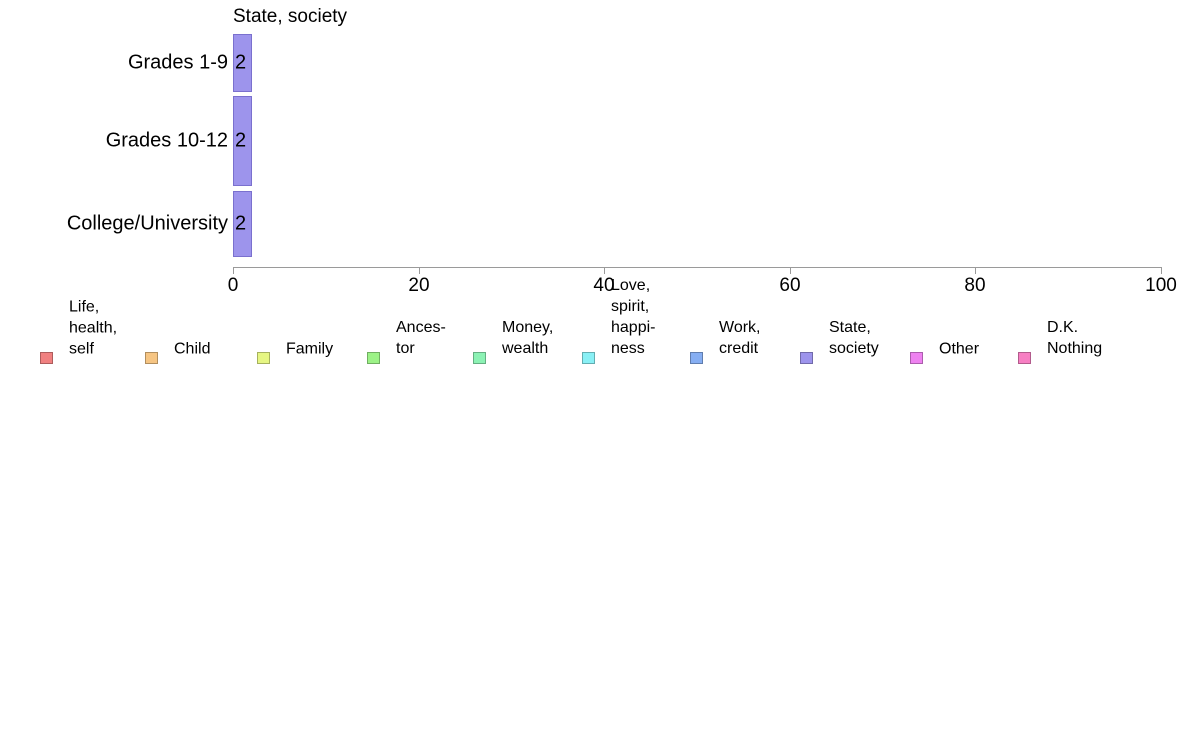 The width and height of the screenshot is (1188, 736). What do you see at coordinates (697, 267) in the screenshot?
I see `x-axis-line` at bounding box center [697, 267].